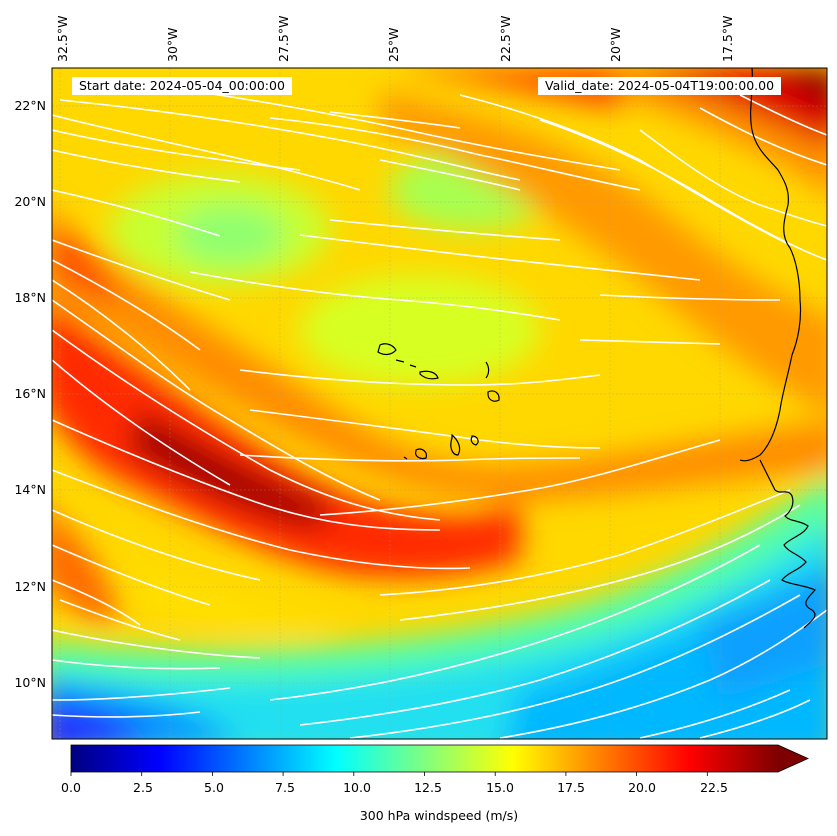  Describe the element at coordinates (30, 297) in the screenshot. I see `lat-label-18n: 18°N` at that location.